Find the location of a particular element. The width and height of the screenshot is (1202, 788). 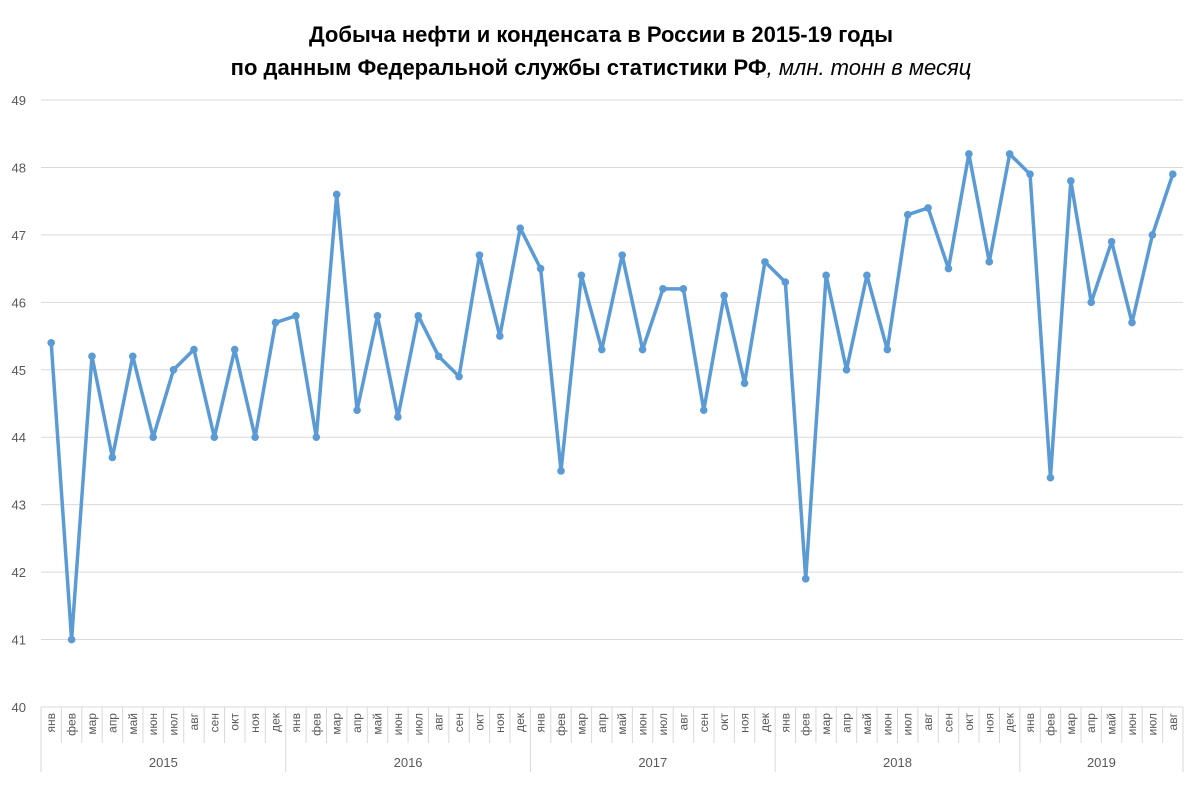

y-tick-label: 47 is located at coordinates (19, 235).